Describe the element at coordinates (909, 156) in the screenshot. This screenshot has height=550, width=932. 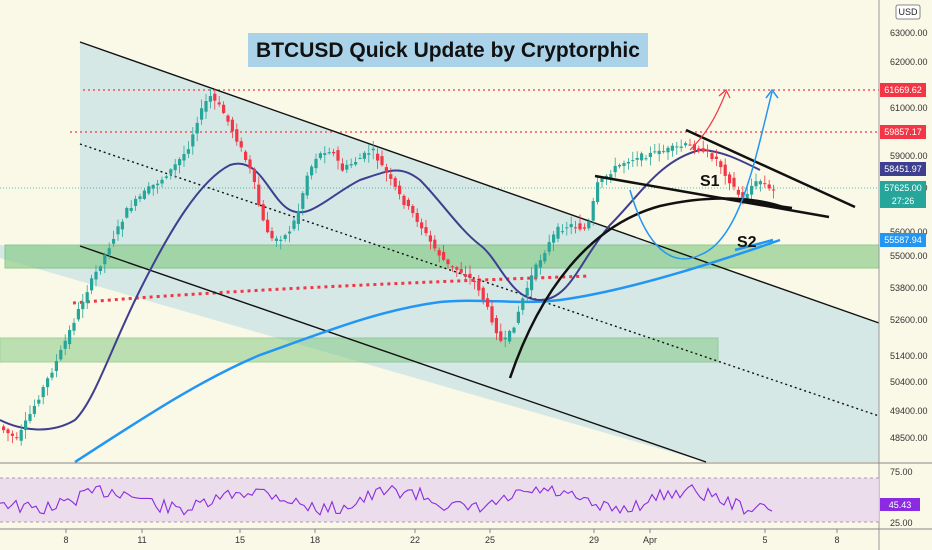
I see `price-tick: 59000.00` at that location.